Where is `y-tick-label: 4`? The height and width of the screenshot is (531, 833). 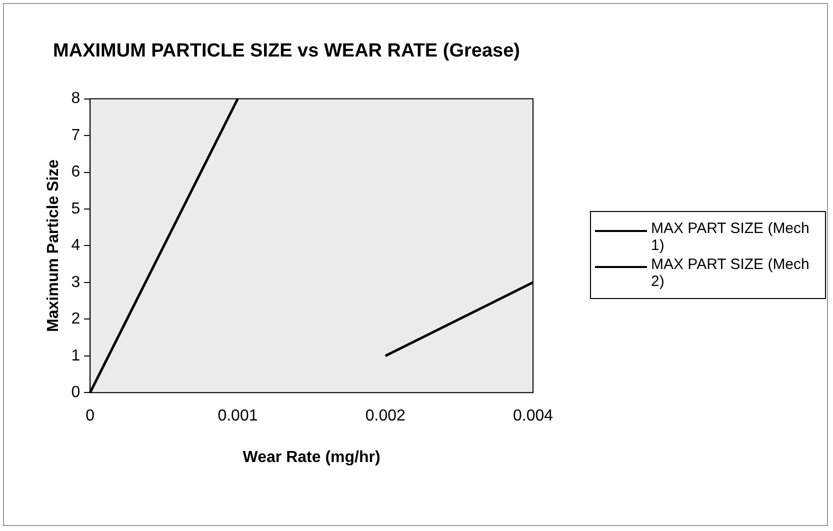 y-tick-label: 4 is located at coordinates (75, 245).